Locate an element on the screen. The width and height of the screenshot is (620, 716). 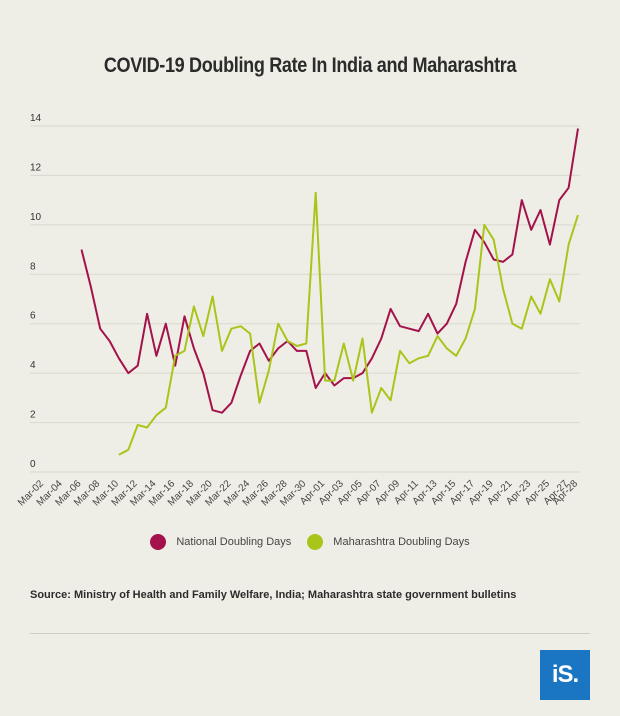
legend-label-national: National Doubling Days is located at coordinates (234, 542).